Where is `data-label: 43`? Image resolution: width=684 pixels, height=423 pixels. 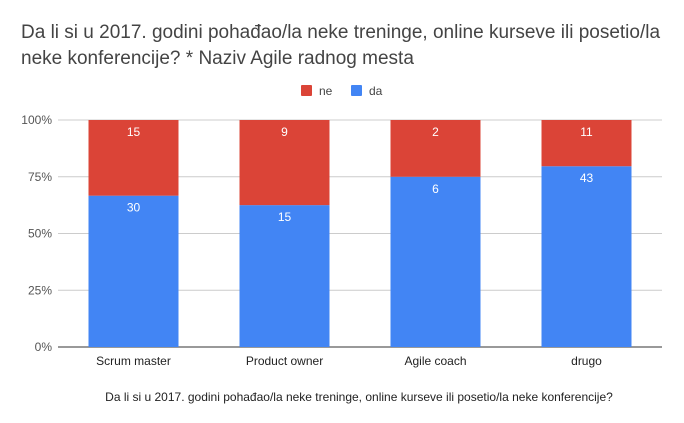
data-label: 43 is located at coordinates (587, 178).